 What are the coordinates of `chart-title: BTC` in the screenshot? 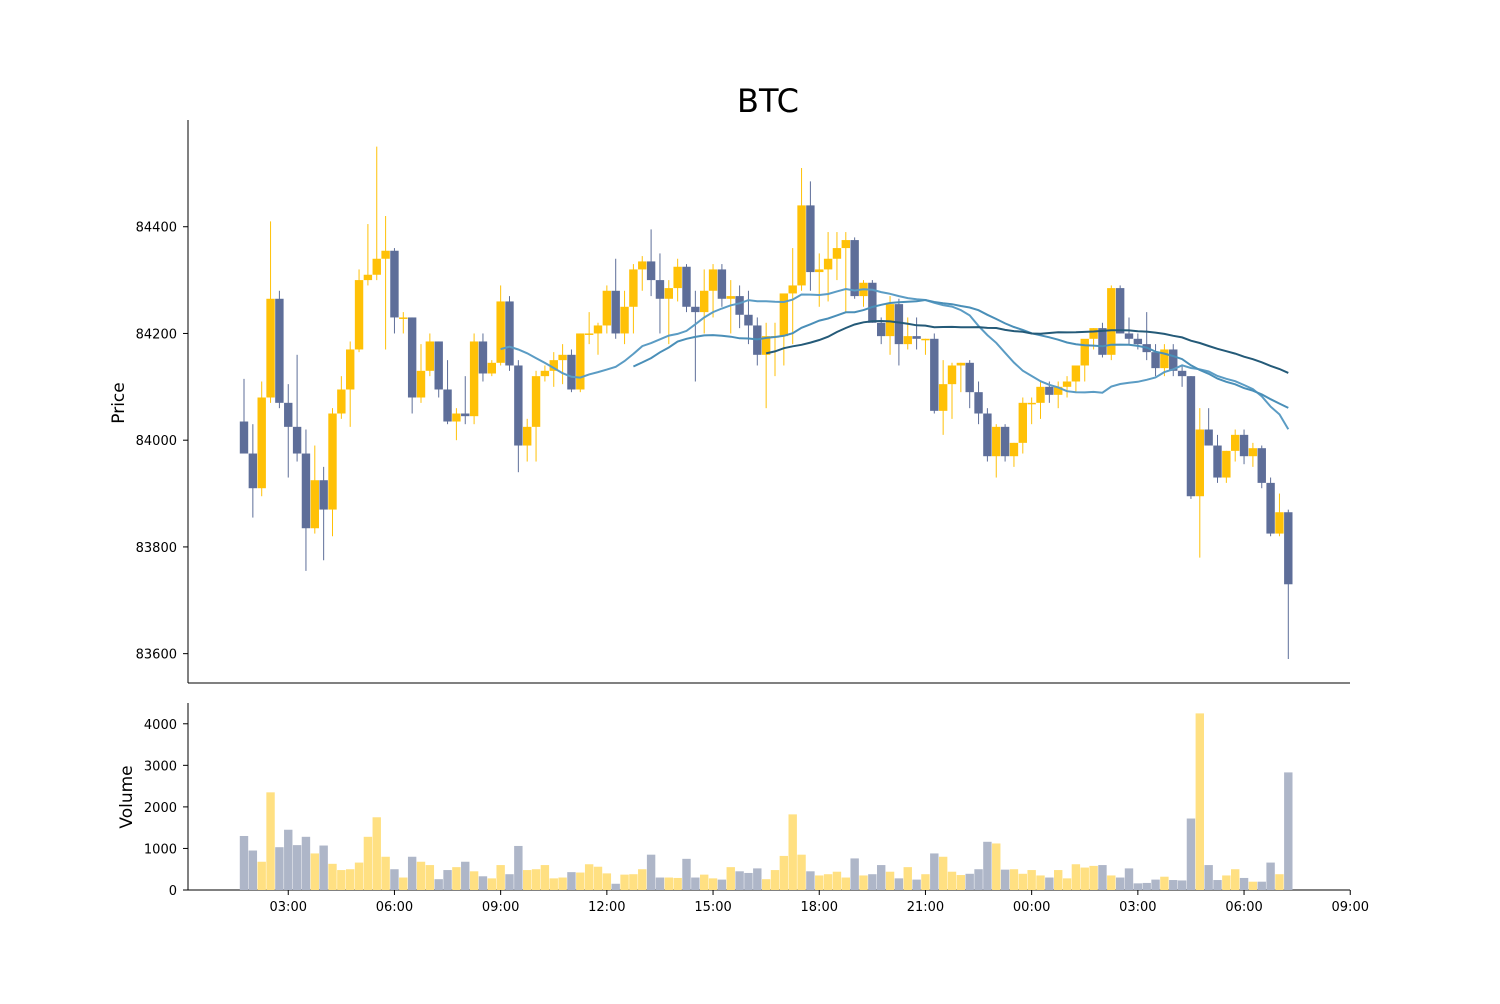 It's located at (768, 101).